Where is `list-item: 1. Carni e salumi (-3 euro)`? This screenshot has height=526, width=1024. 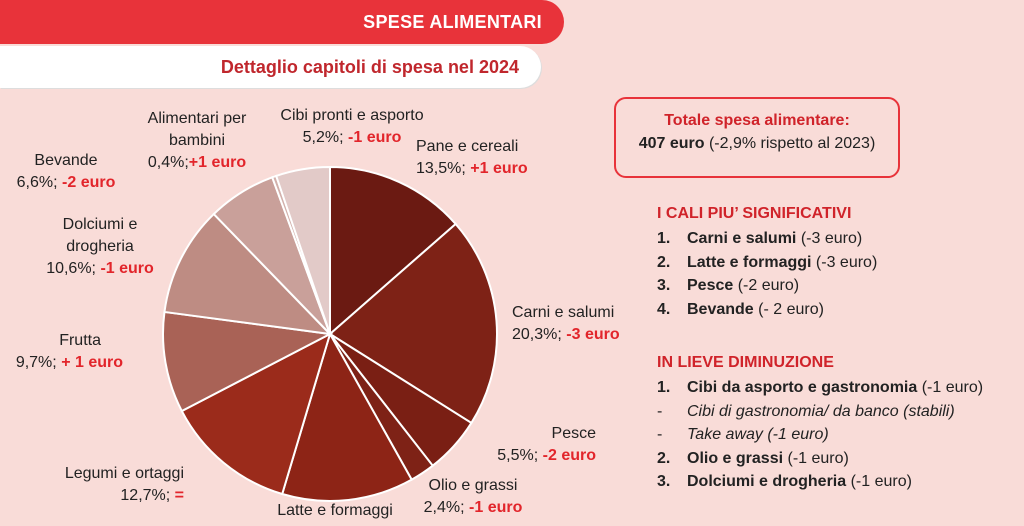
list-item: 1. Carni e salumi (-3 euro) is located at coordinates (767, 239).